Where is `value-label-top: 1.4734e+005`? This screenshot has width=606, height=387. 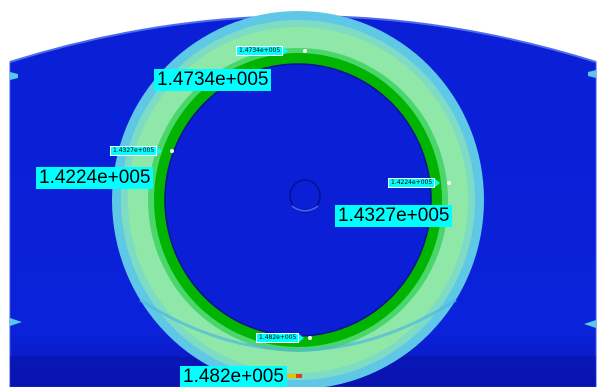 value-label-top: 1.4734e+005 is located at coordinates (213, 80).